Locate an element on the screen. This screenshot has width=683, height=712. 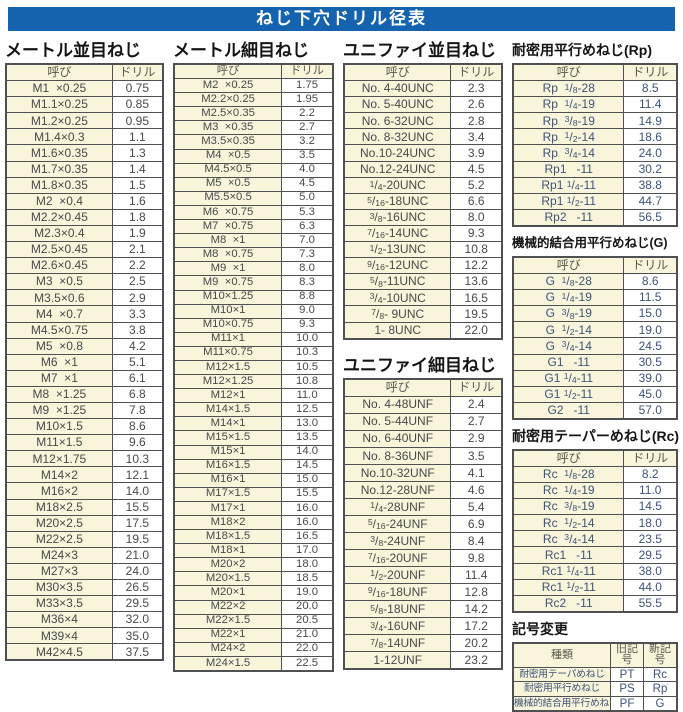
thread-name-cell: M18×1 is located at coordinates (228, 551).